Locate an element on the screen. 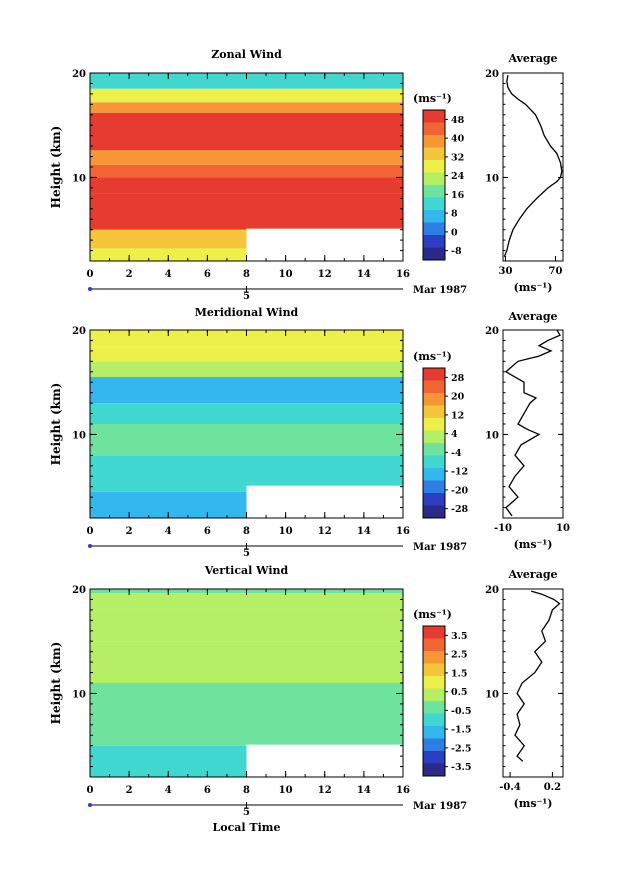  colorbar-label: 16 is located at coordinates (458, 195).